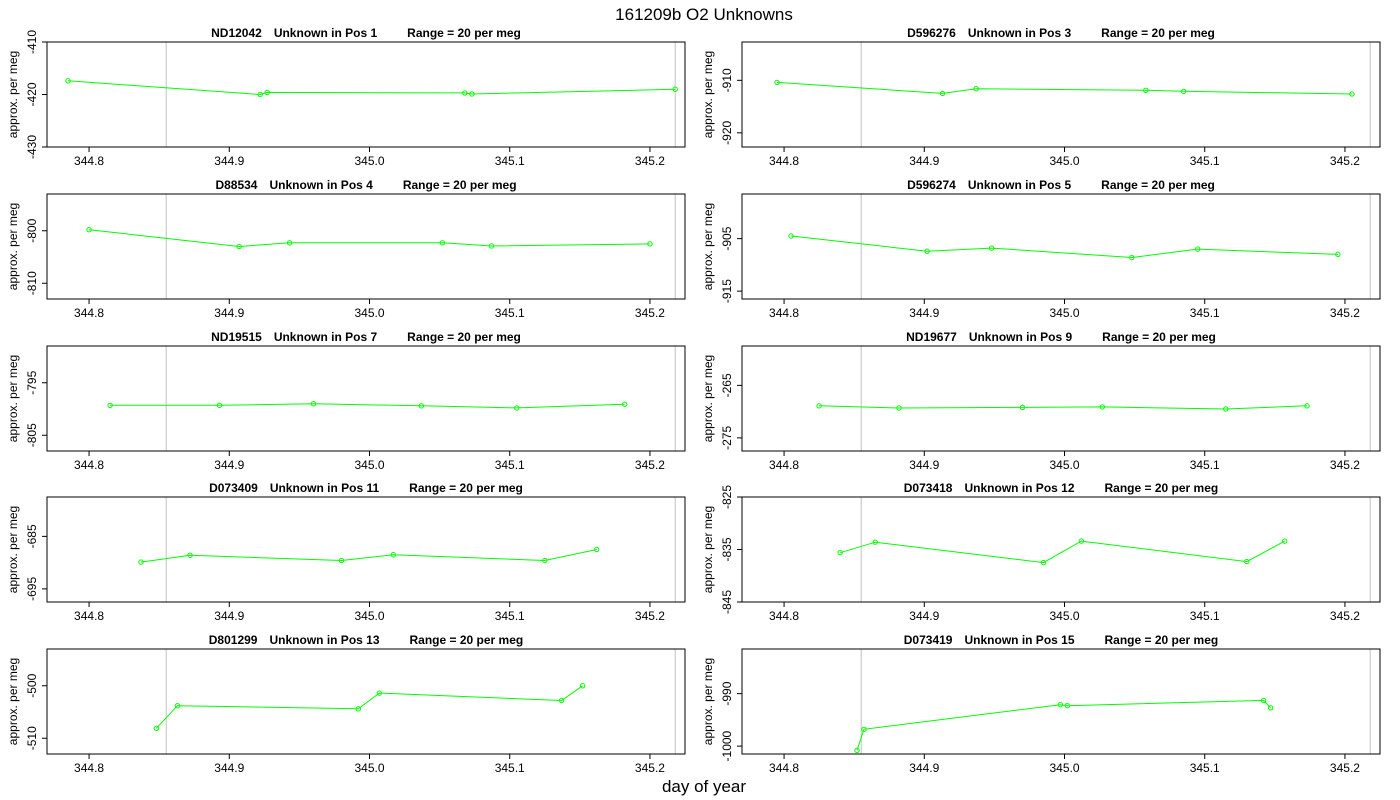  I want to click on position-label: Unknown in Pos 12, so click(1019, 488).